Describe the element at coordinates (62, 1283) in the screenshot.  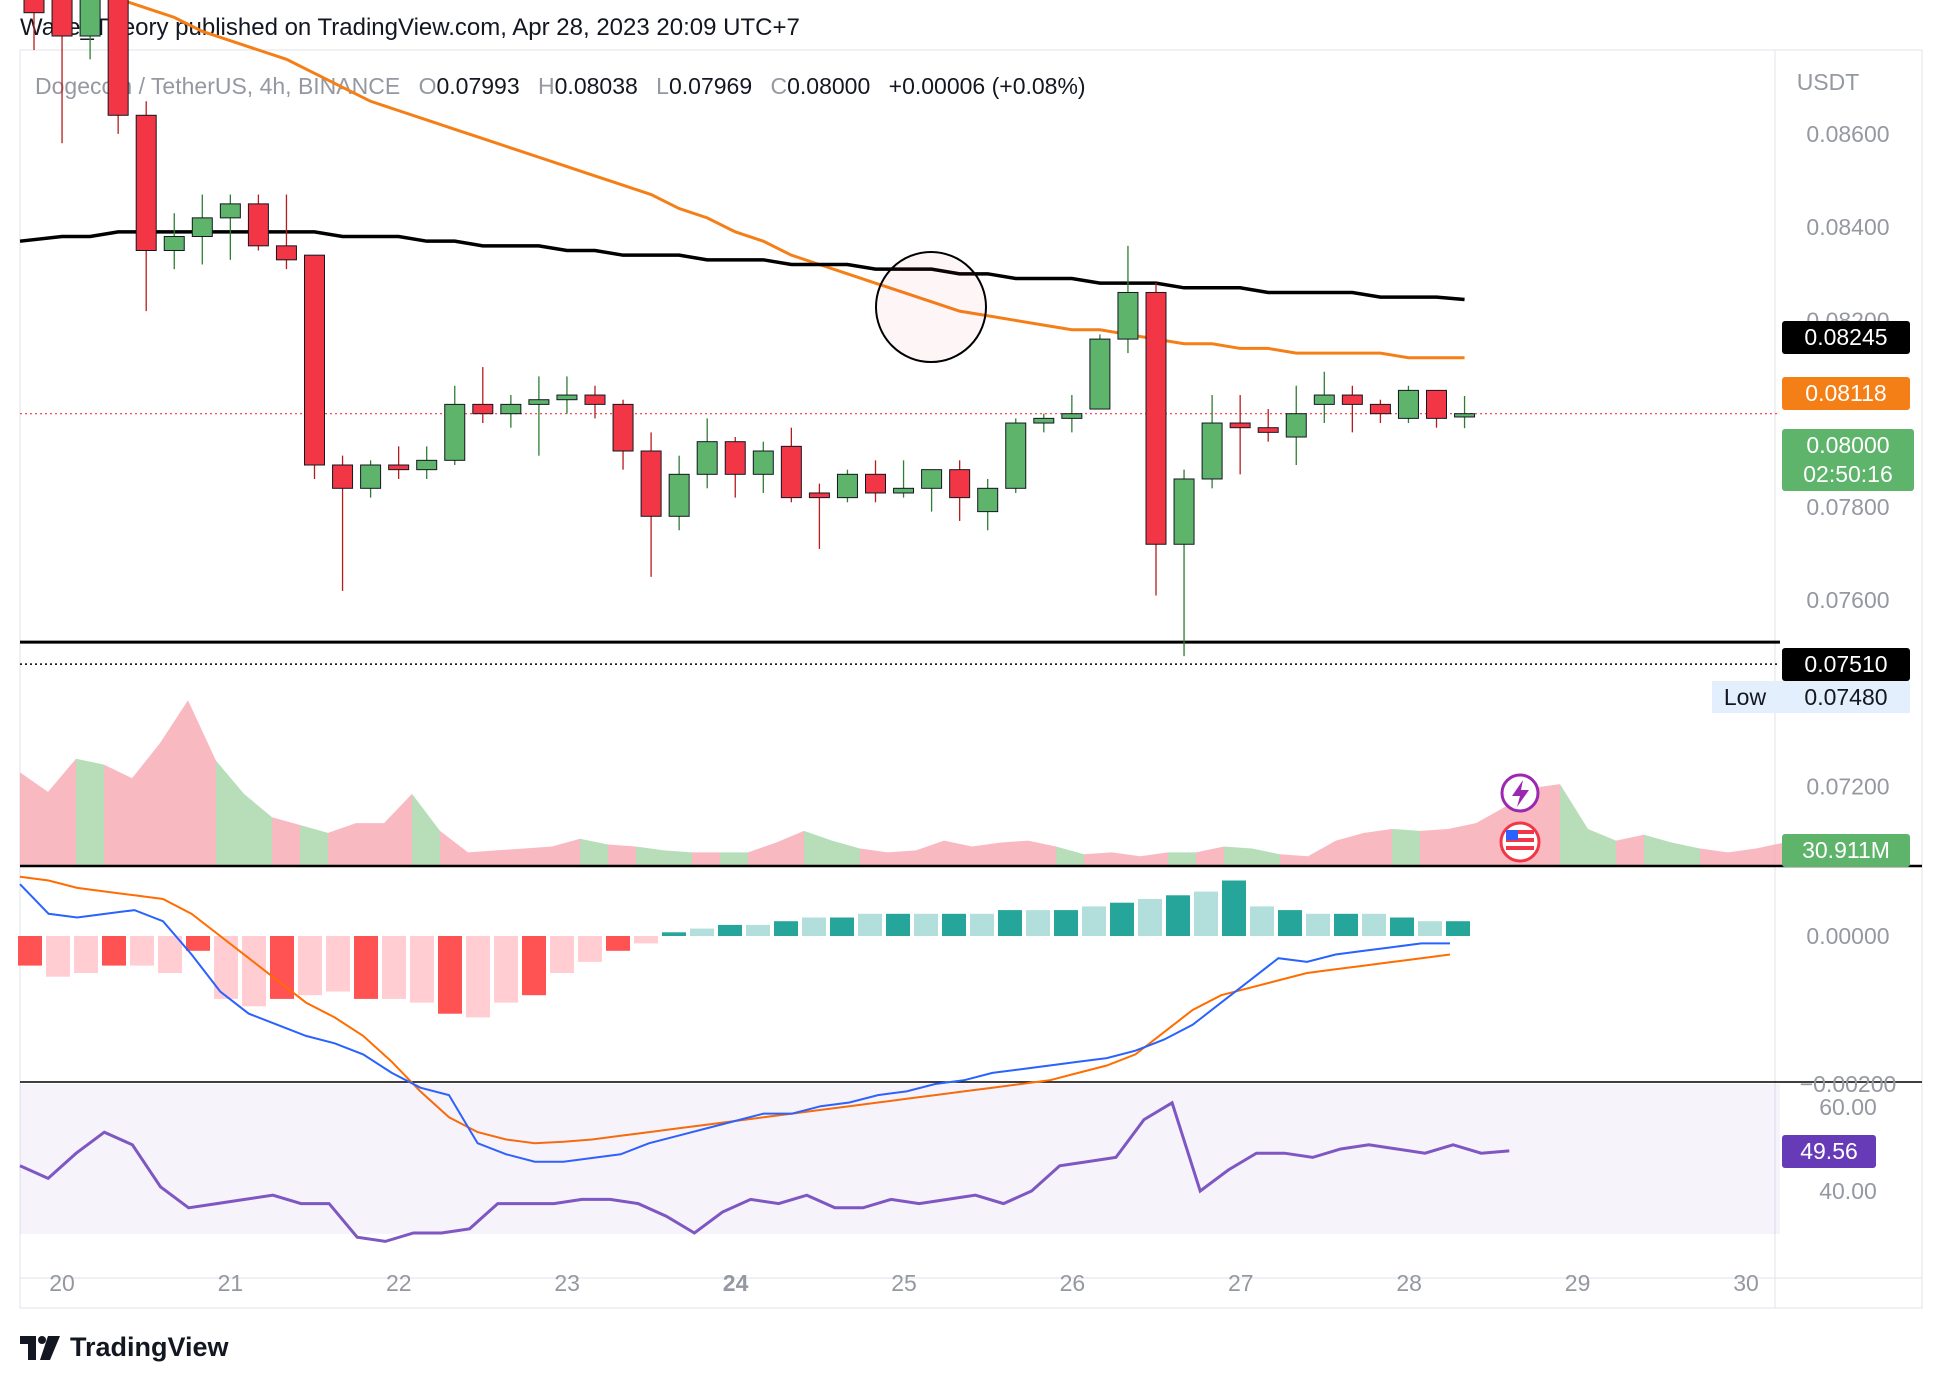
I see `time-tick-label: 20` at that location.